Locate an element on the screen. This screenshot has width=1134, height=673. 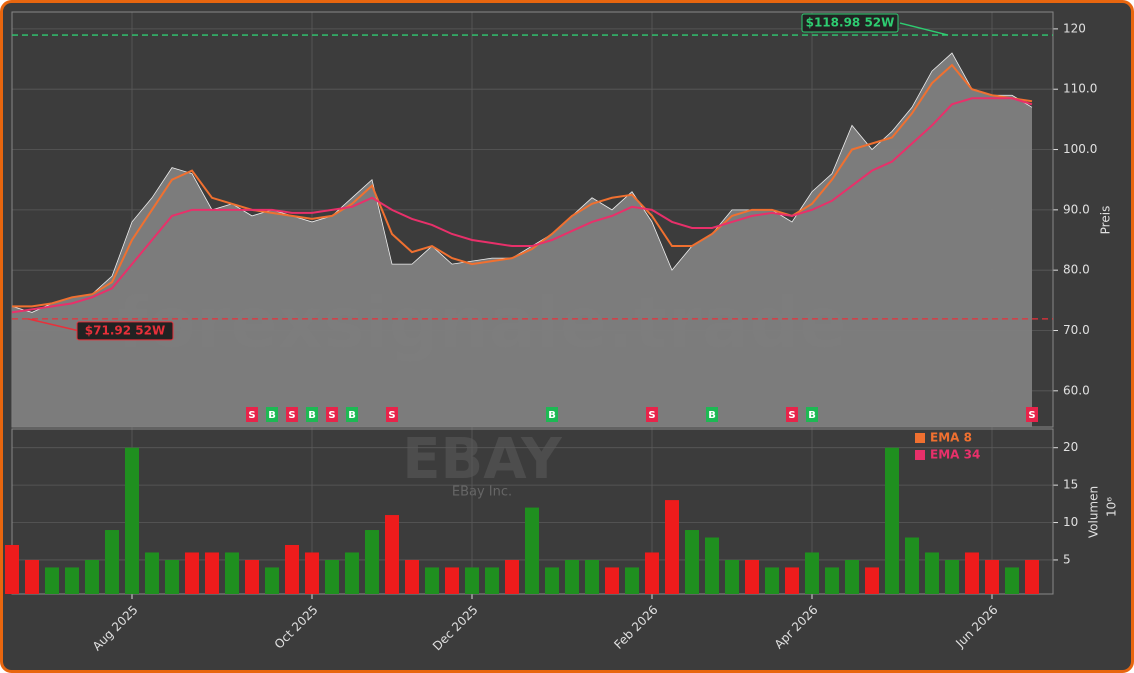
y-axis-label: Preis is located at coordinates (1106, 220).